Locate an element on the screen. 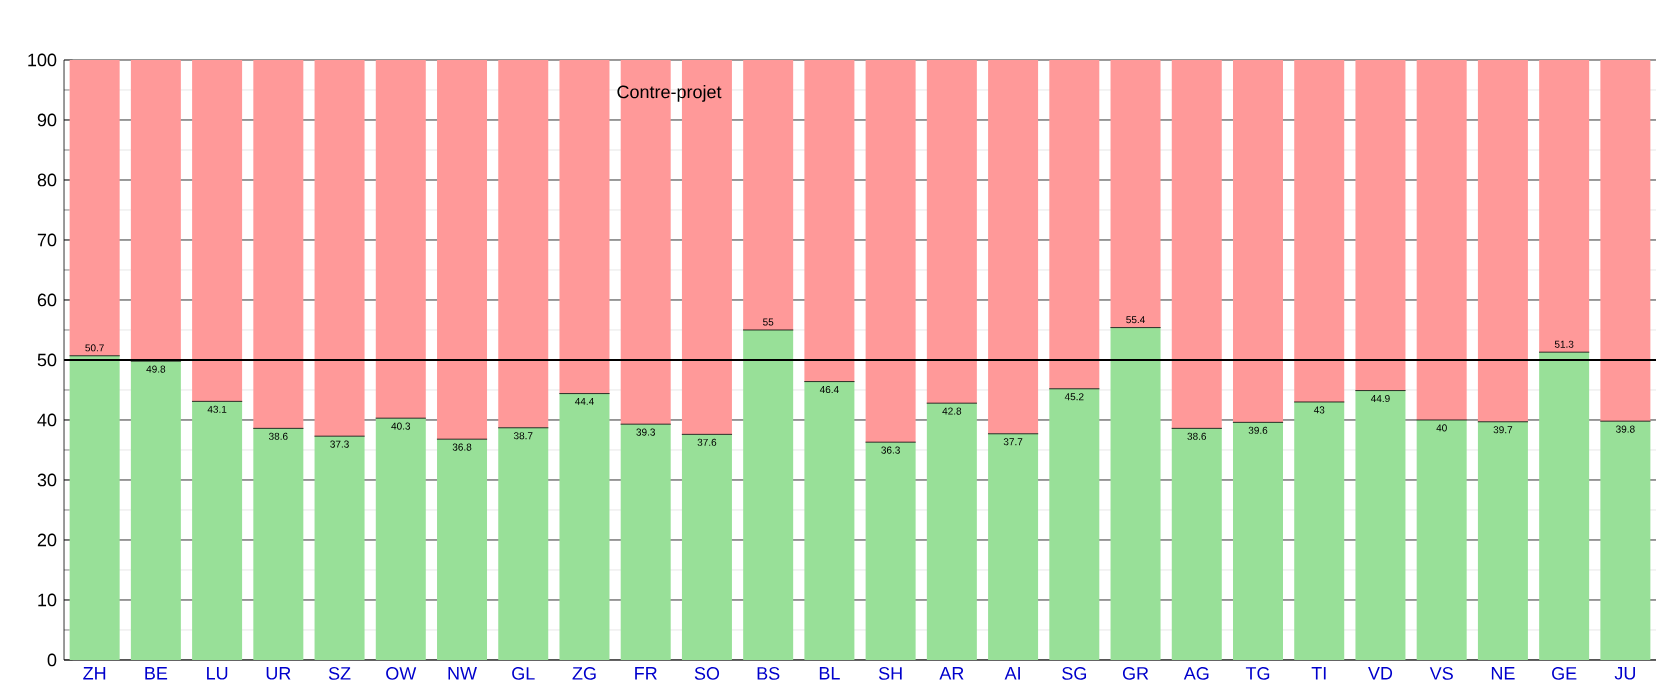  y-tick-label: 0 is located at coordinates (52, 660).